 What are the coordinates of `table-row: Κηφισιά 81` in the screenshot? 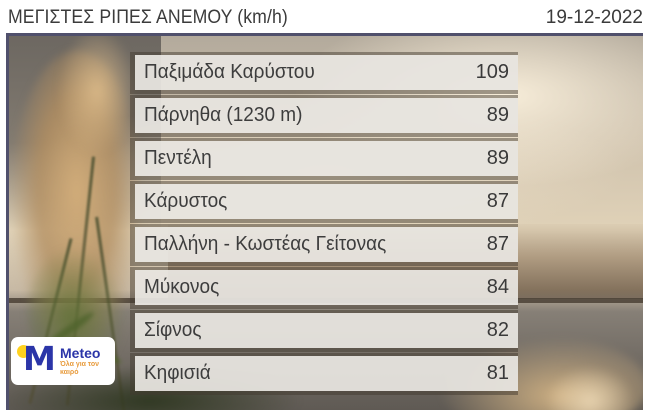 It's located at (324, 374).